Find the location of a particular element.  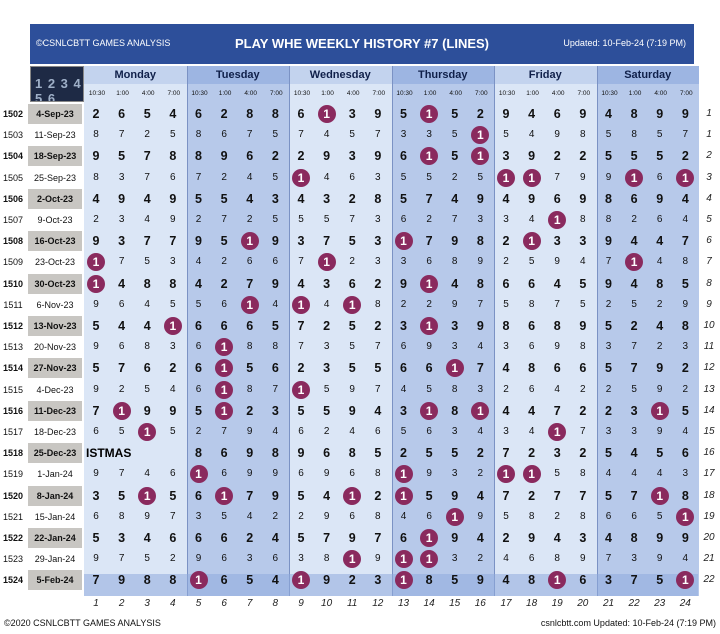

row-id: 1509 is located at coordinates (13, 262).